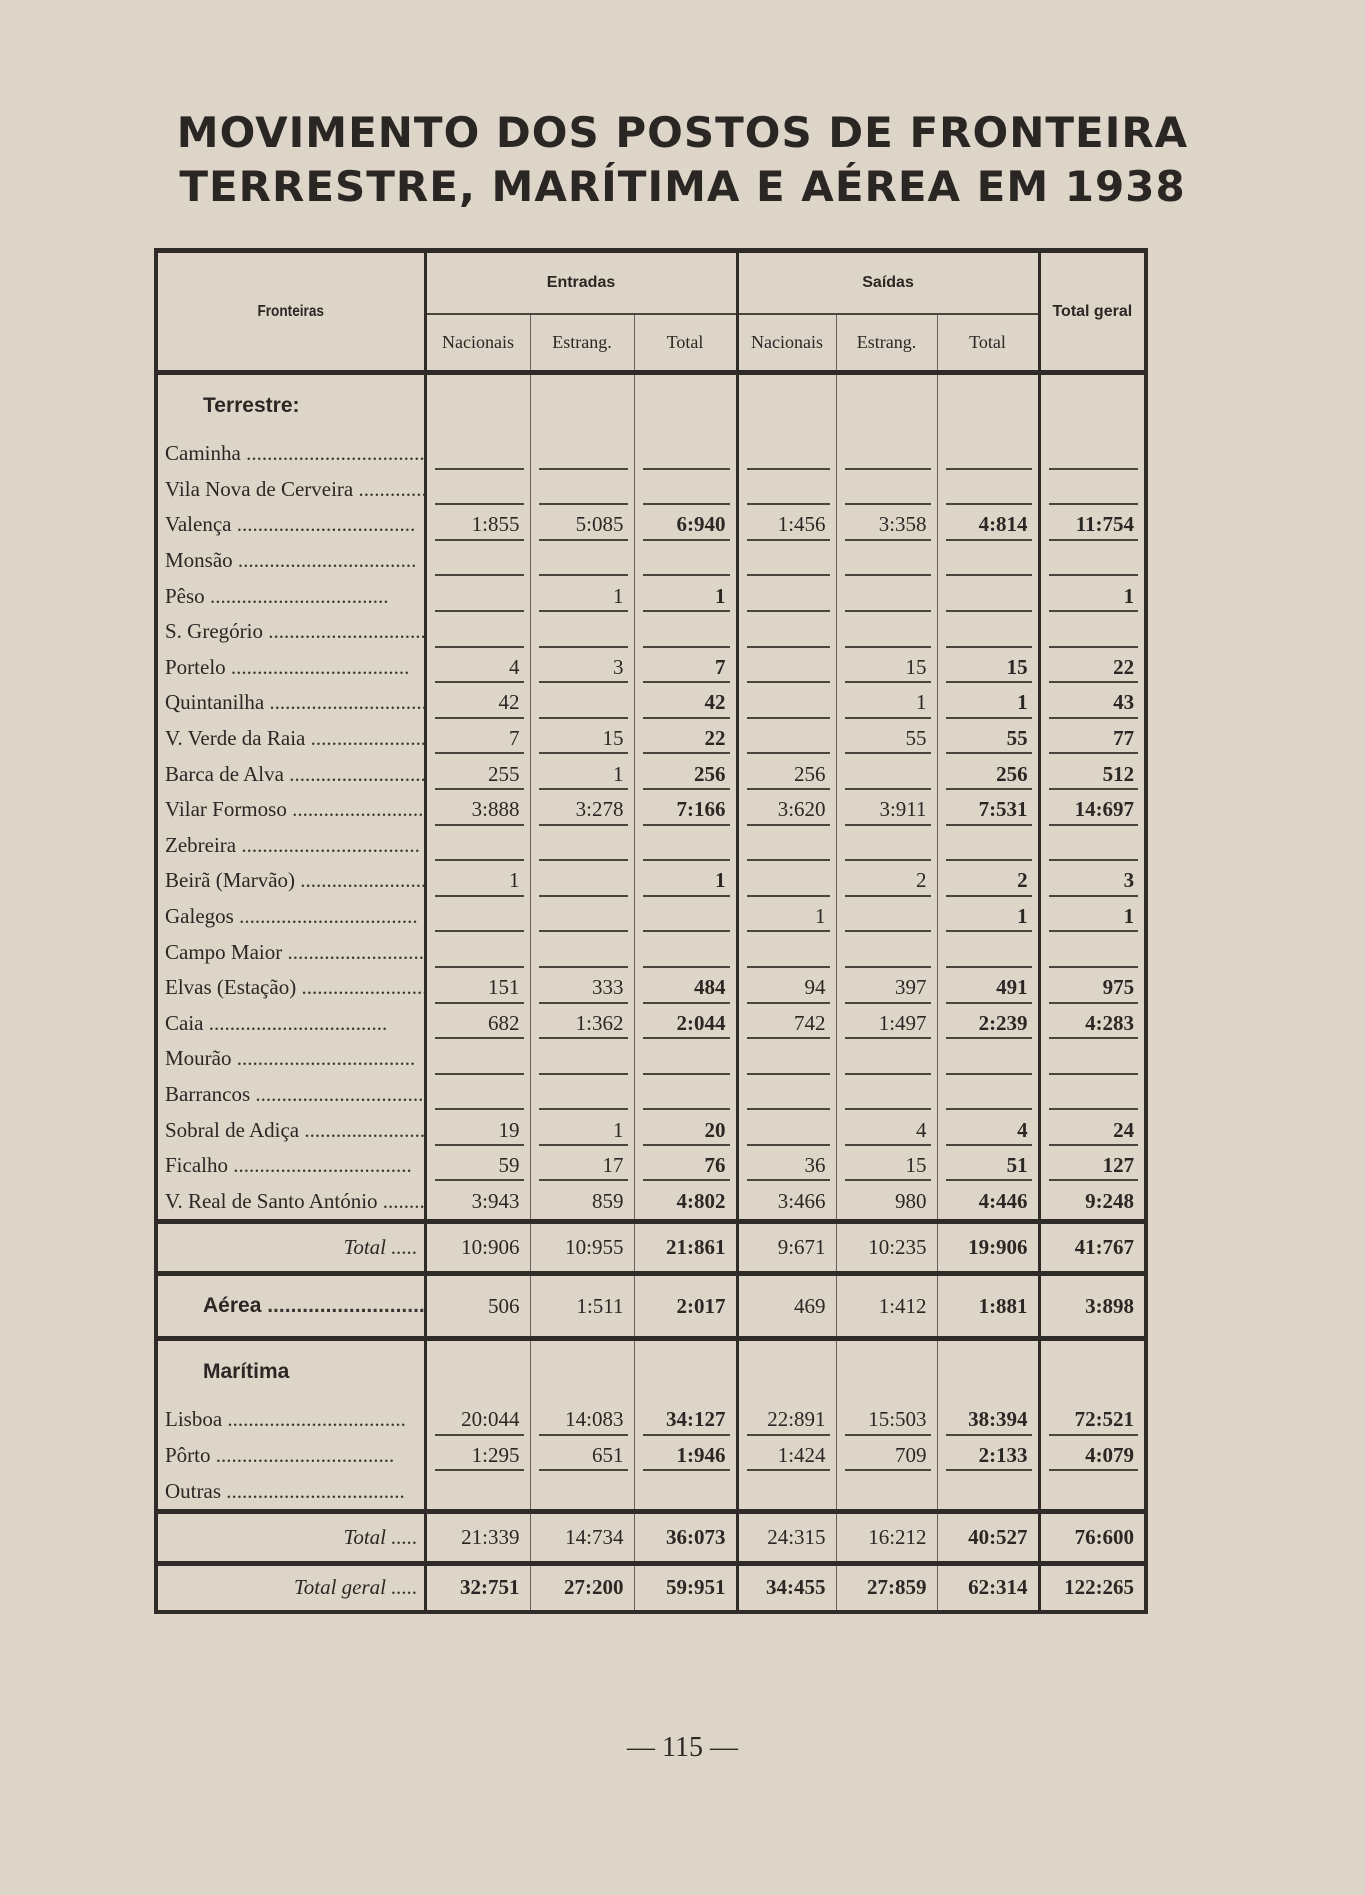 The height and width of the screenshot is (1895, 1365). Describe the element at coordinates (215, 702) in the screenshot. I see `row-label-text: Quintanilha` at that location.